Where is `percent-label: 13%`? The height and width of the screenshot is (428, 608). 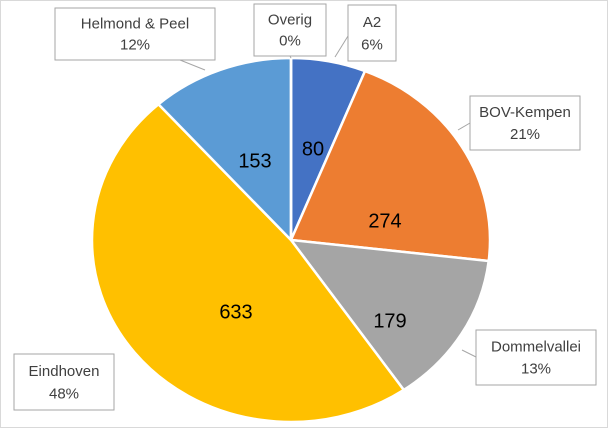 percent-label: 13% is located at coordinates (536, 369).